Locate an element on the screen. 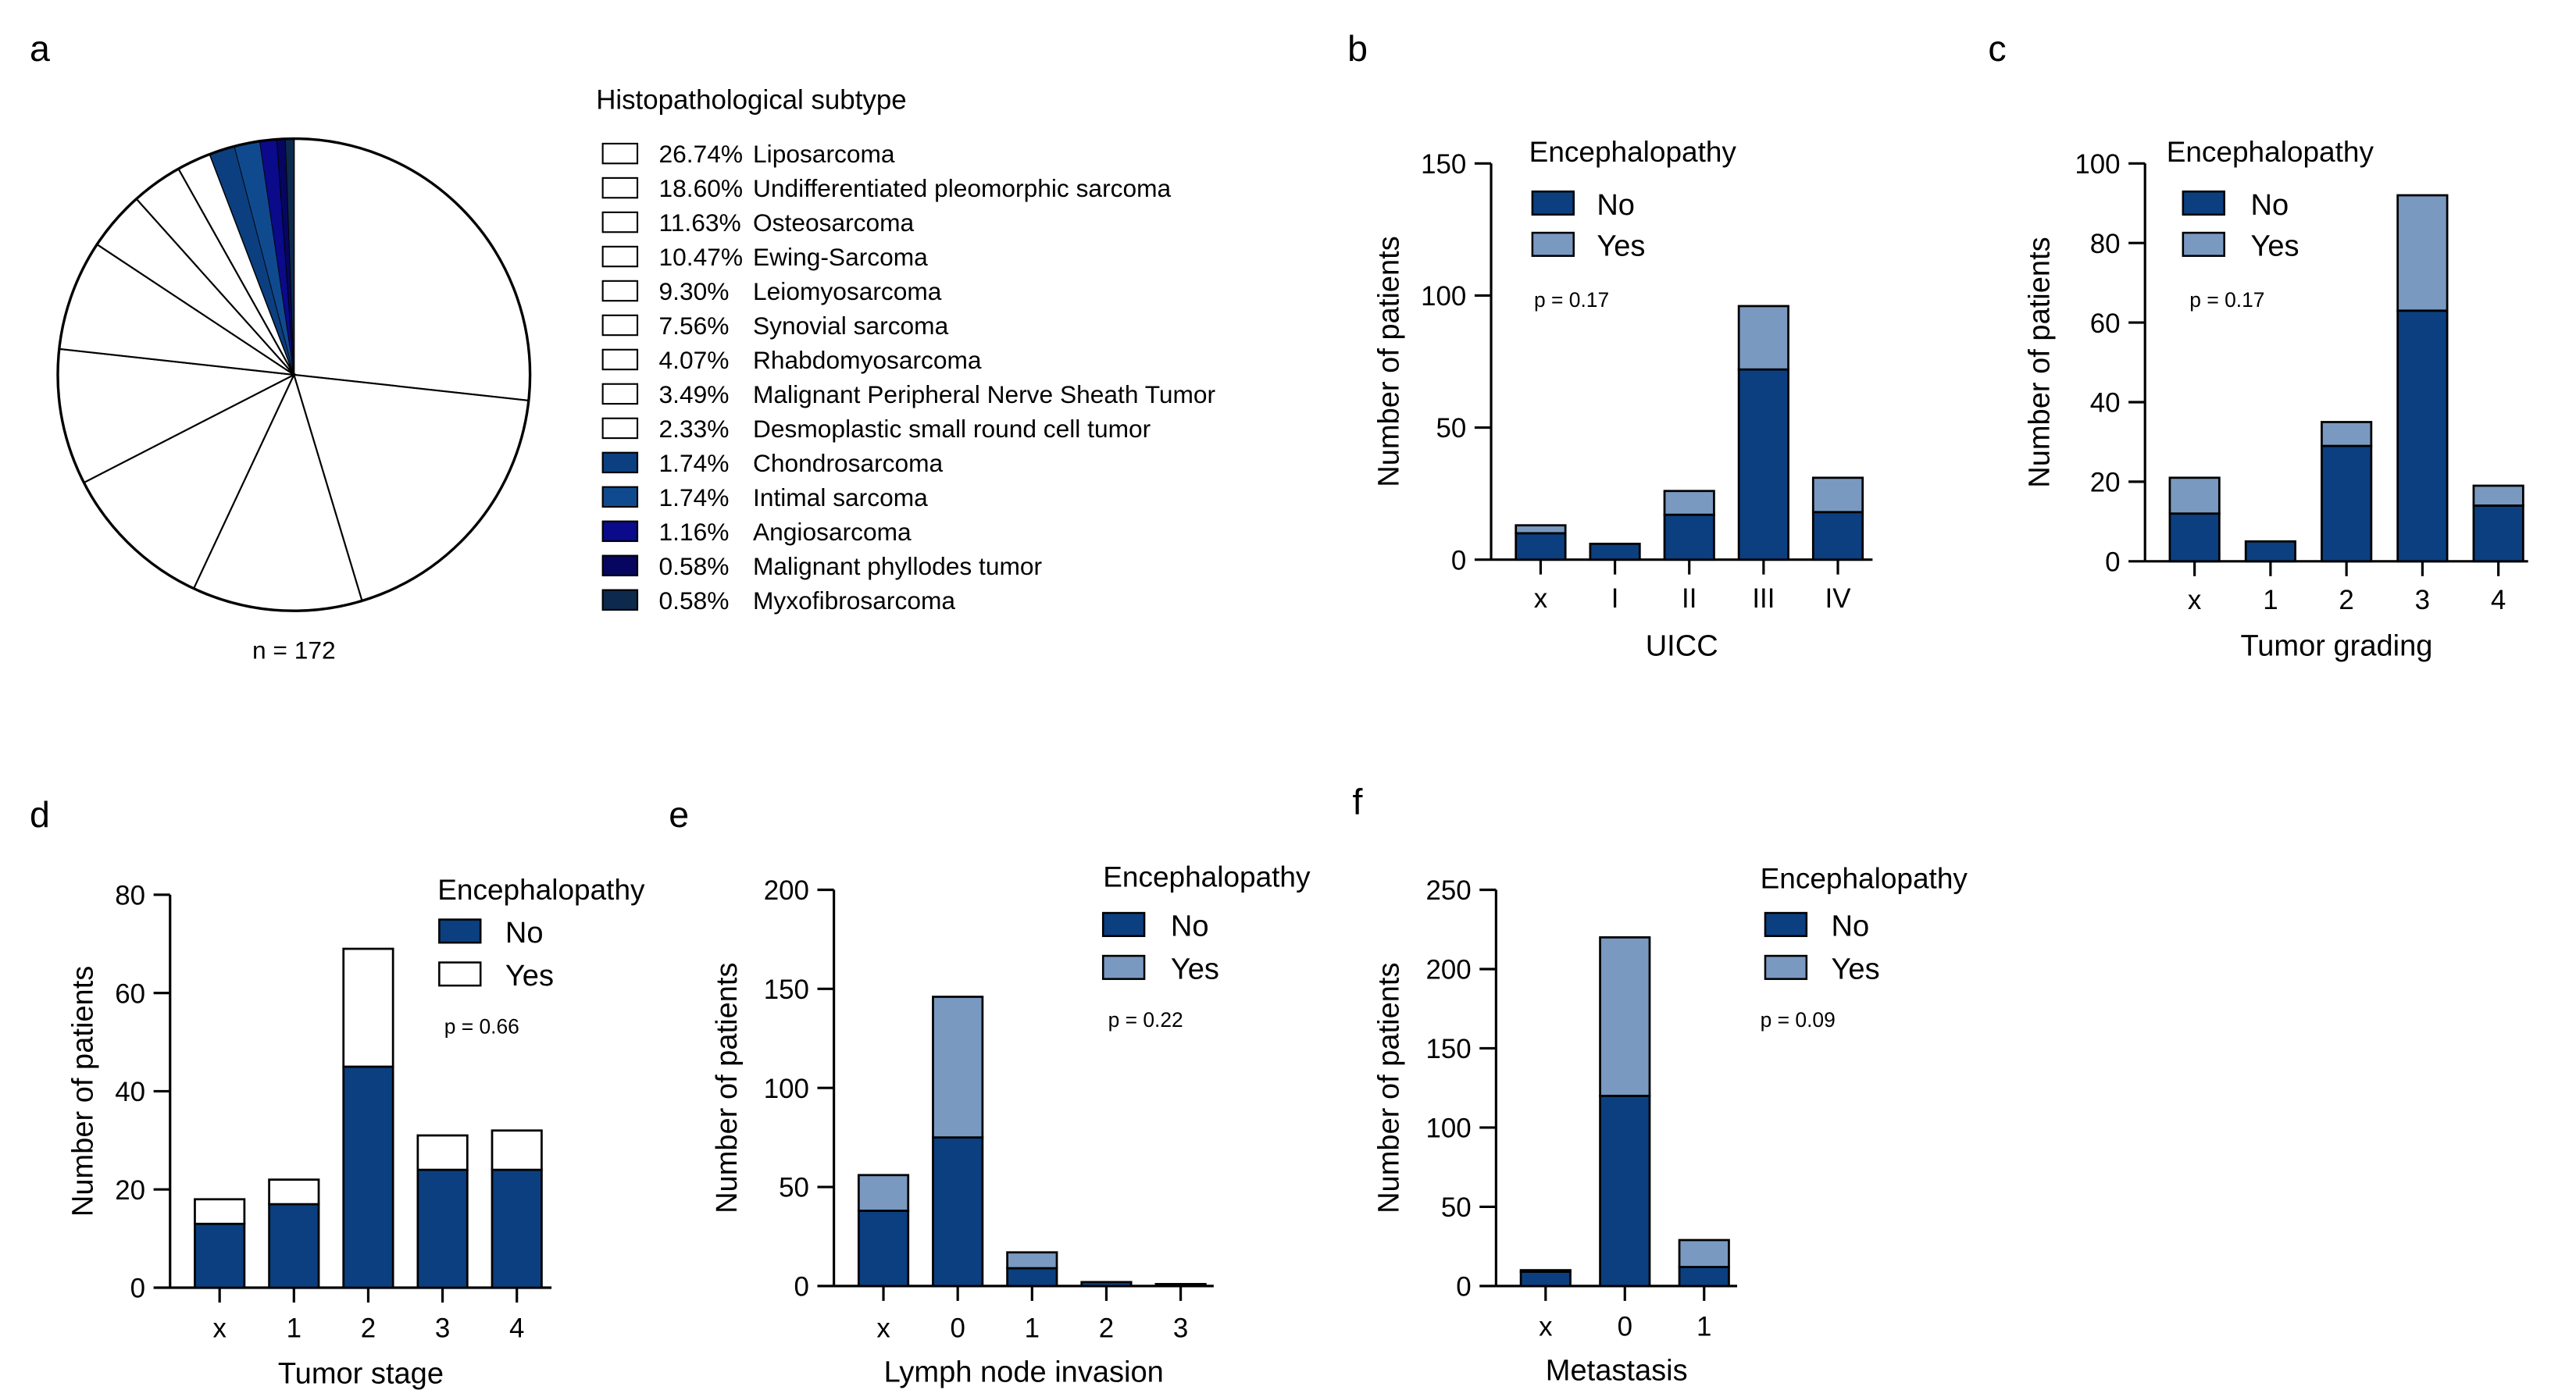 Image resolution: width=2576 pixels, height=1397 pixels. x-tick-label-c-1: 1 is located at coordinates (2270, 600).